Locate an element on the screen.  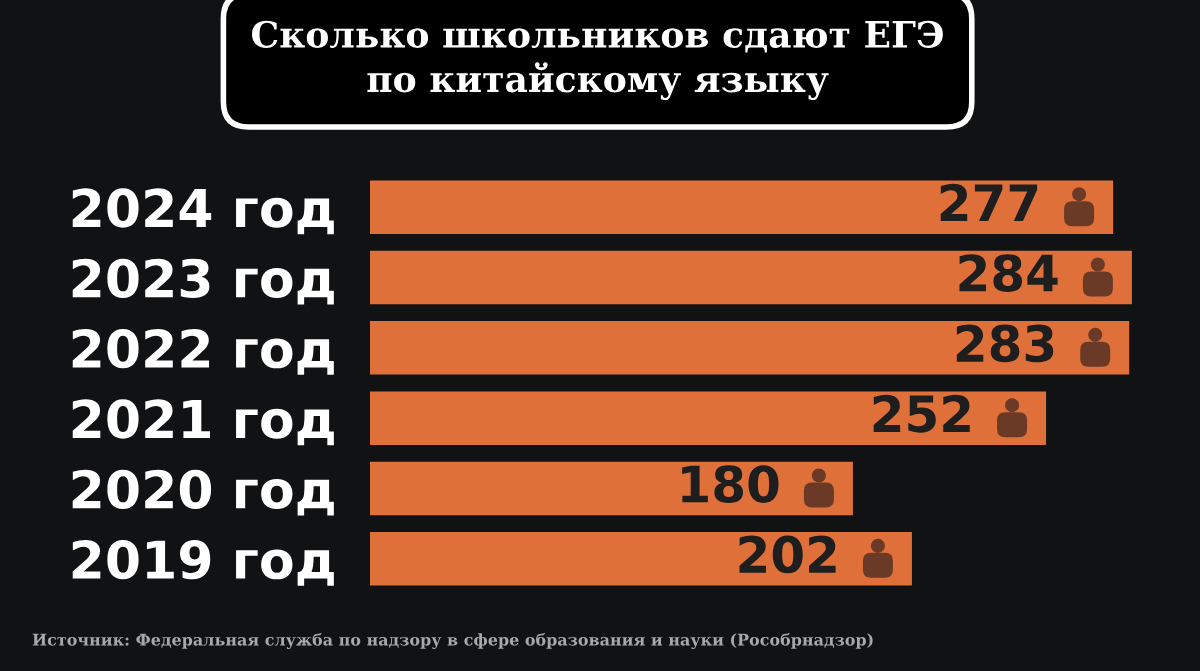
y-tick-label: 2021 год is located at coordinates (203, 422).